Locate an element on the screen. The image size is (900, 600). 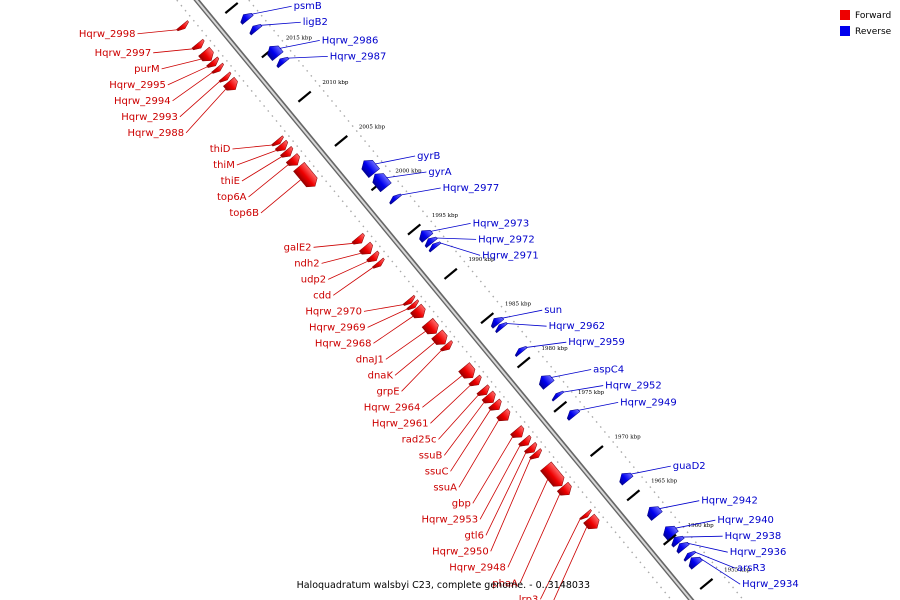
gene-label: Hqrw_2948 is located at coordinates (477, 567).